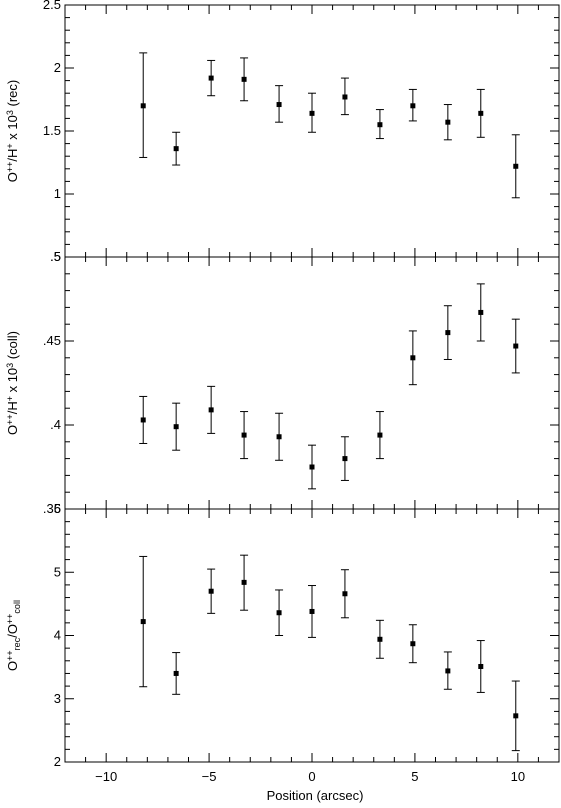 Image resolution: width=561 pixels, height=808 pixels. I want to click on y-axis-label: O++rec/O++coll, so click(13, 635).